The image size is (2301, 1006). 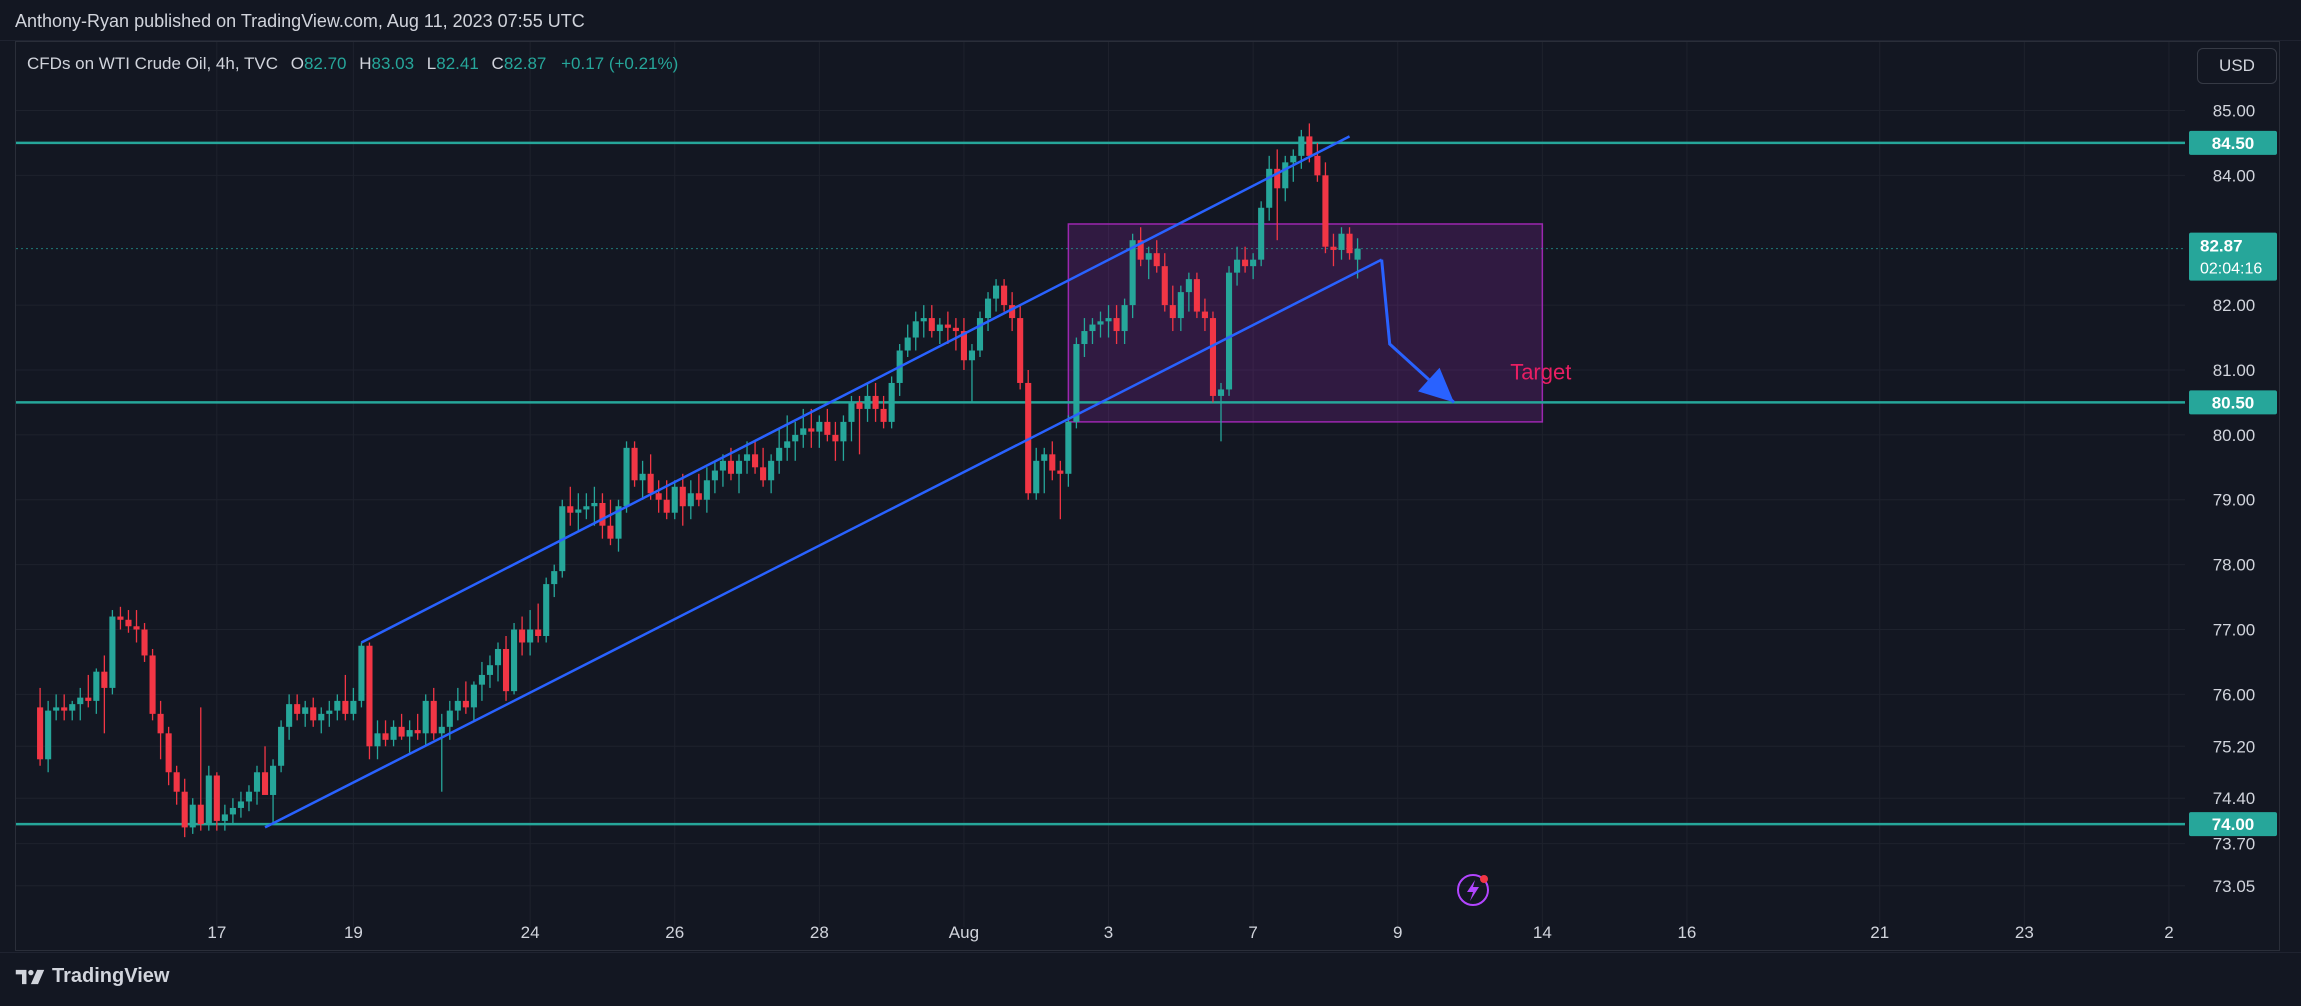 I want to click on open-value: 82.70, so click(x=325, y=63).